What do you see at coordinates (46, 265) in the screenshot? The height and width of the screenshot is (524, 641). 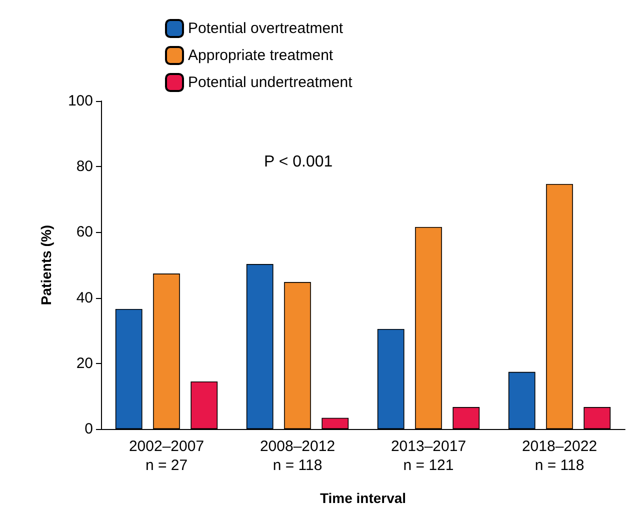 I see `y-axis-title: Patients (%)` at bounding box center [46, 265].